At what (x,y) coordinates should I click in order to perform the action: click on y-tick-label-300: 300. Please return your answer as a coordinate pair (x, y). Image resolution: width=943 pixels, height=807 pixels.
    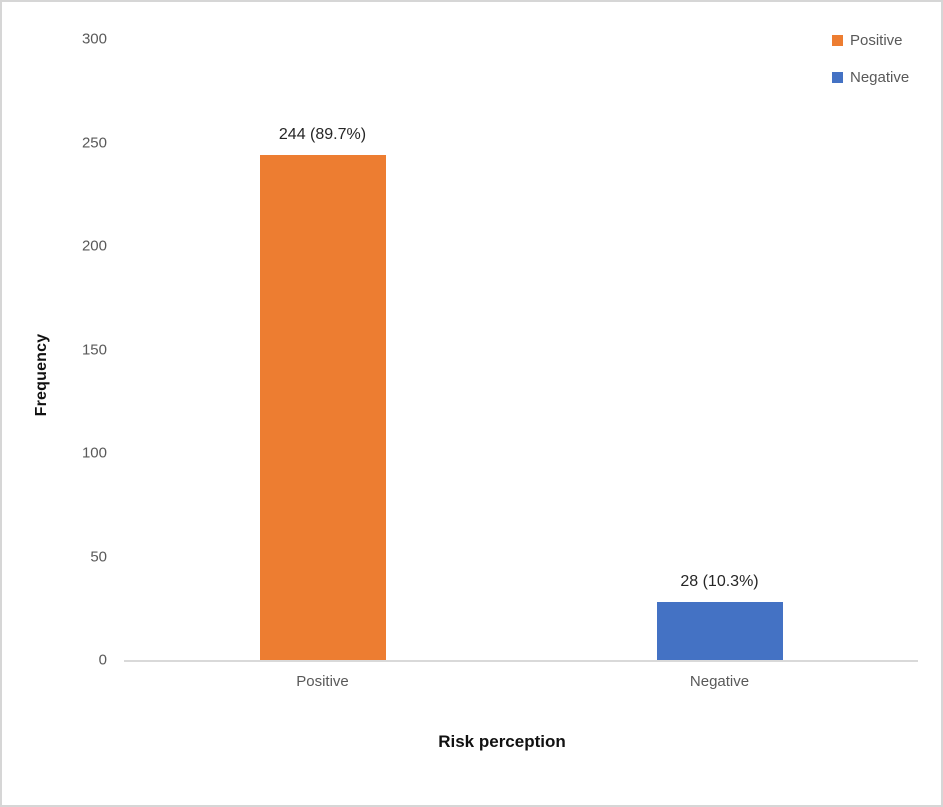
    Looking at the image, I should click on (94, 39).